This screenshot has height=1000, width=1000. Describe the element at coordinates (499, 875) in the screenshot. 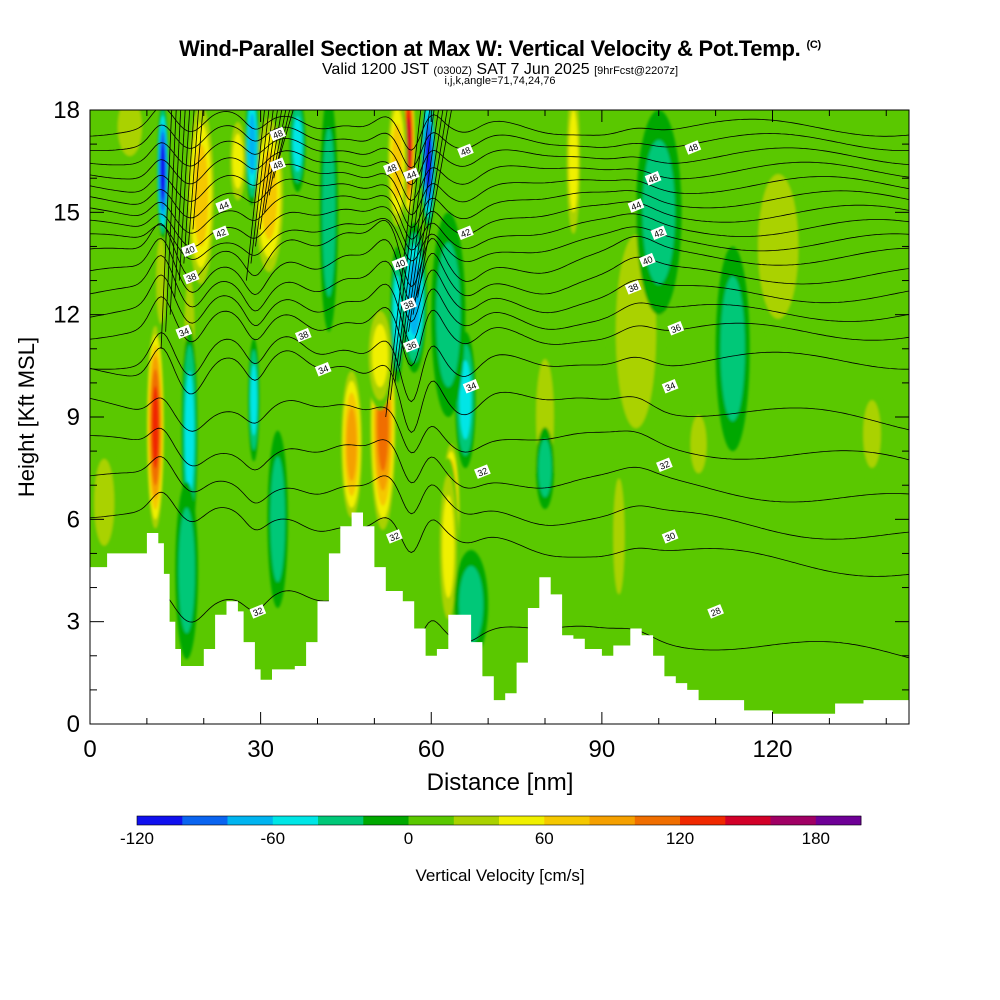

I see `colorbar-label: Vertical Velocity [cm/s]` at that location.